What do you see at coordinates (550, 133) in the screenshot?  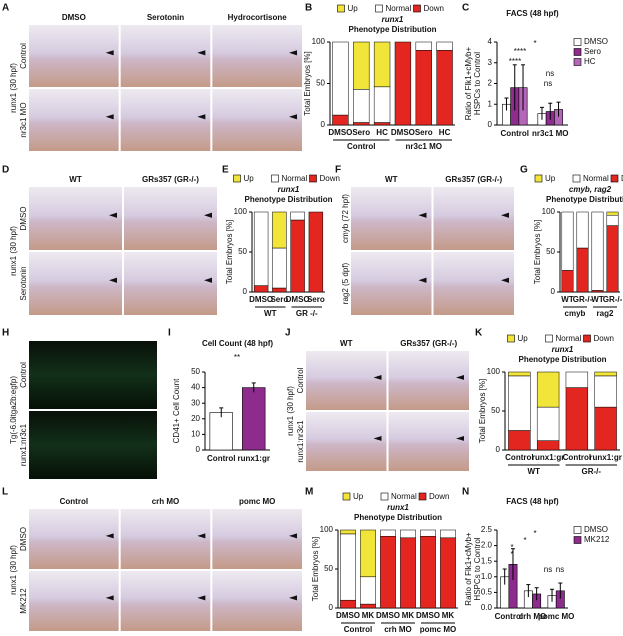 I see `x-tick-label: nr3c1 MO` at bounding box center [550, 133].